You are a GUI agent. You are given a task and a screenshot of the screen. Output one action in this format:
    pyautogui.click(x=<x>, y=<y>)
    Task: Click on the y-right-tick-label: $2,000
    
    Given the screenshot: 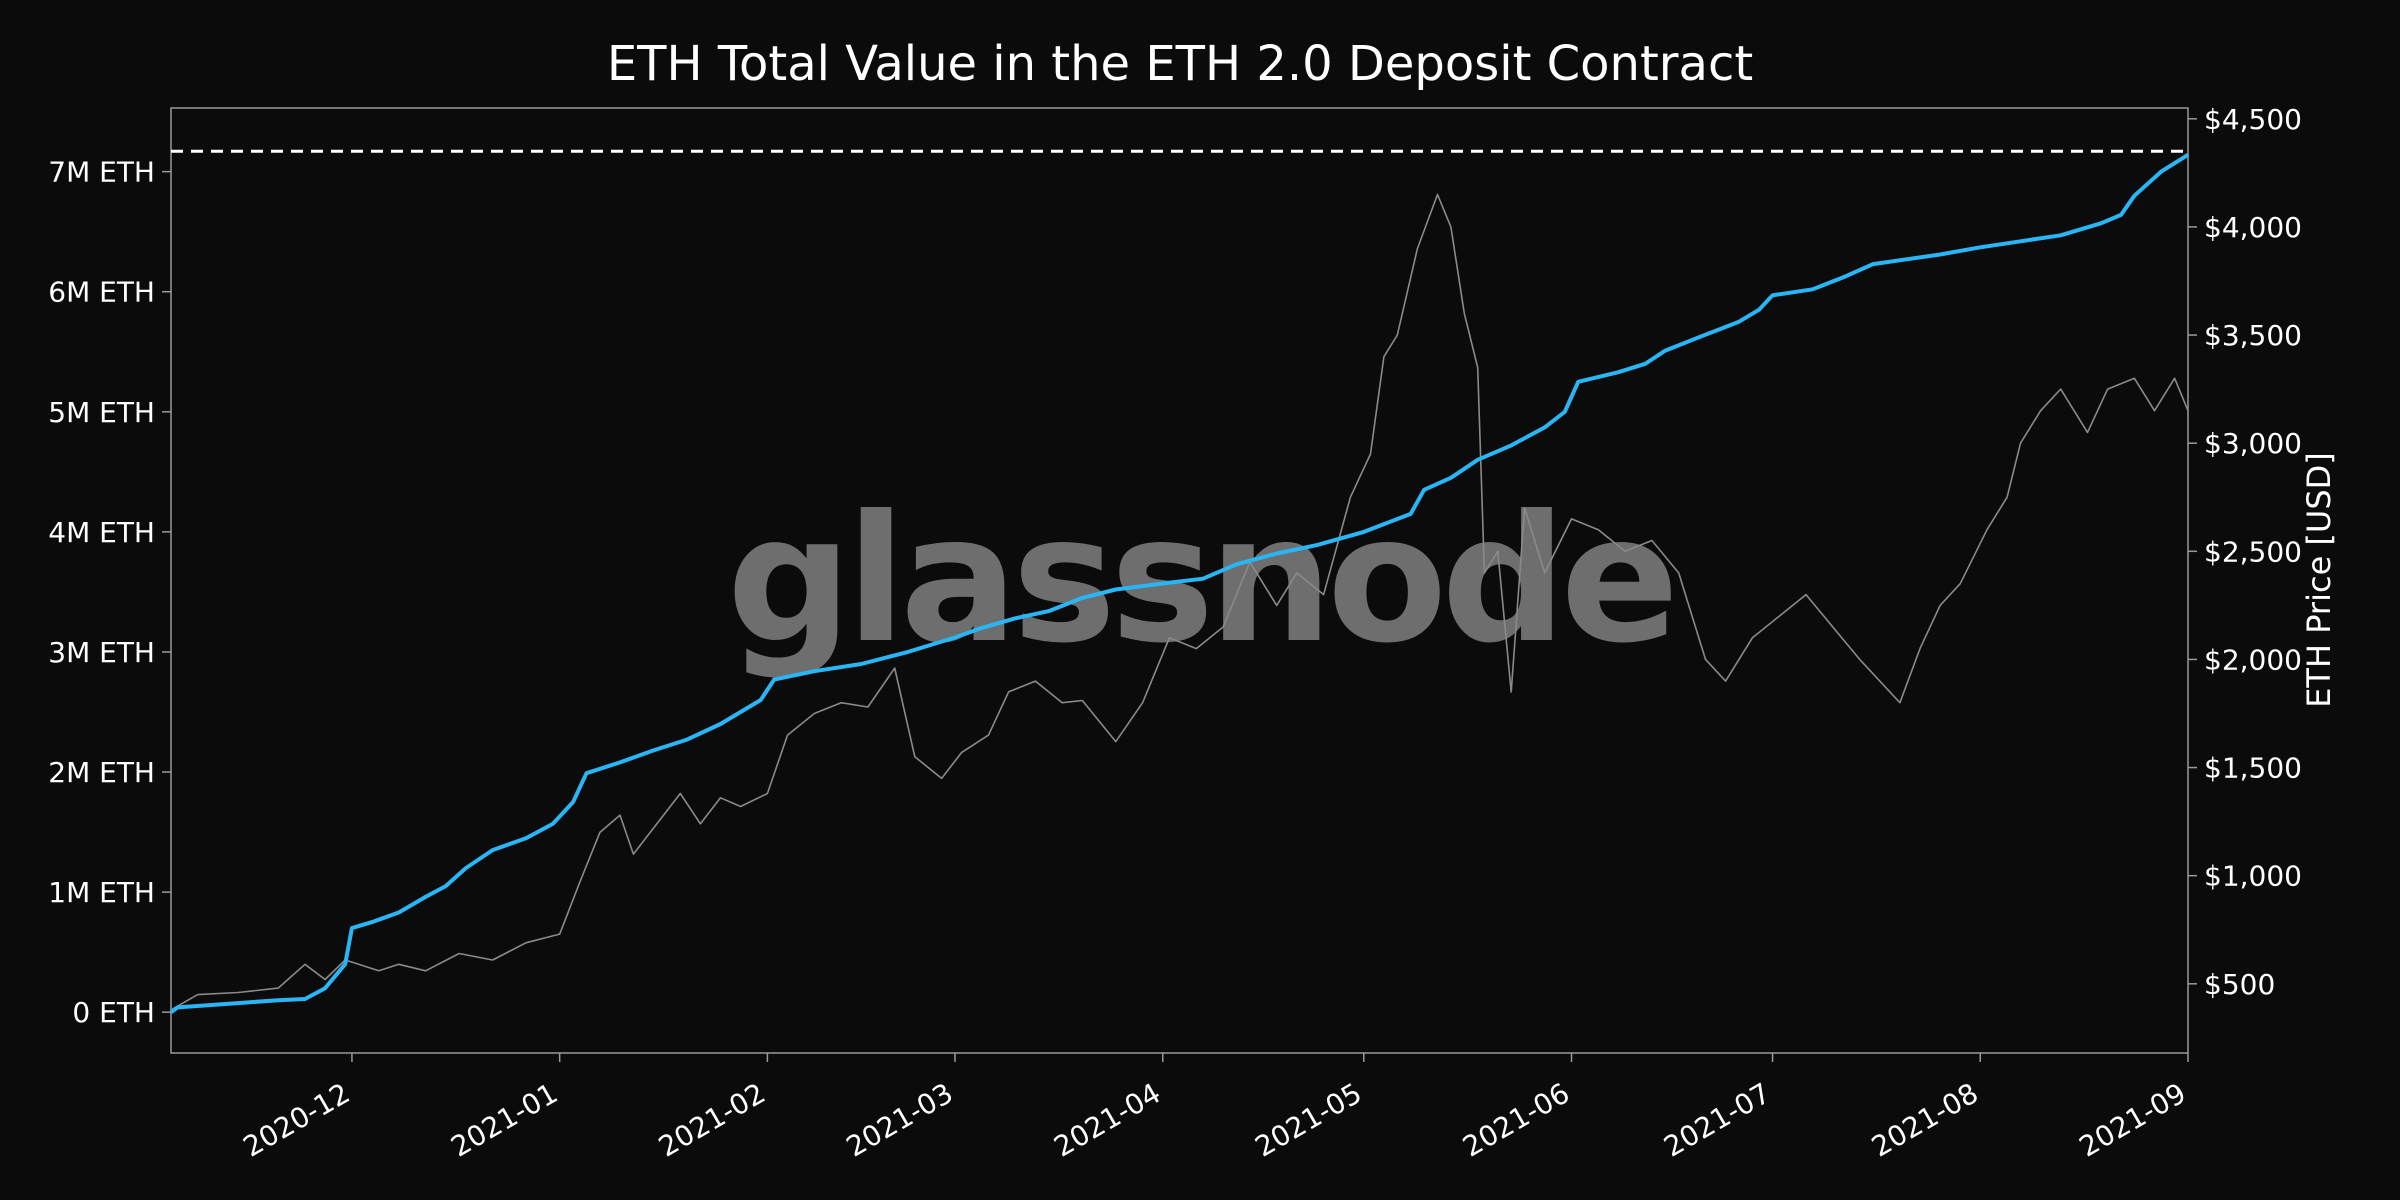 What is the action you would take?
    pyautogui.click(x=2253, y=659)
    